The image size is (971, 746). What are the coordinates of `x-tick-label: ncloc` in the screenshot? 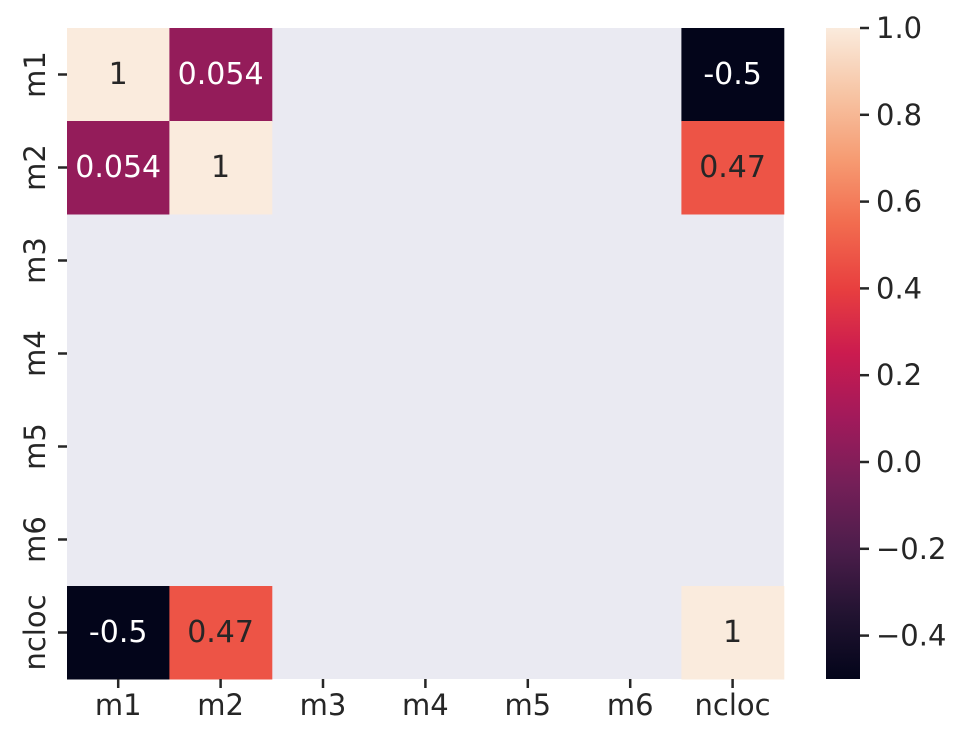 It's located at (733, 705).